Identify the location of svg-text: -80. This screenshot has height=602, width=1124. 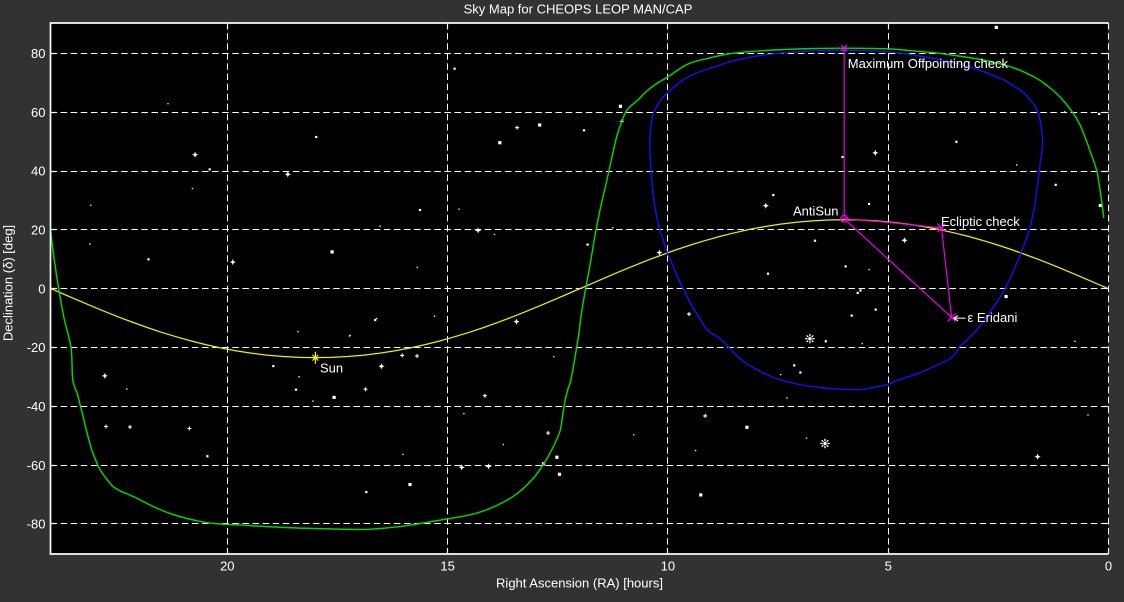
(36, 524).